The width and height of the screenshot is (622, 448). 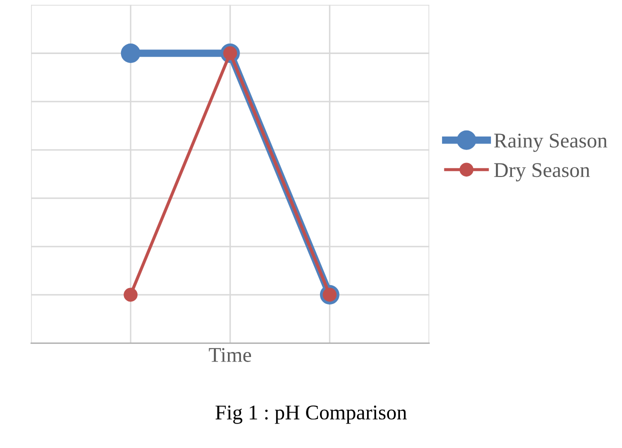 What do you see at coordinates (542, 172) in the screenshot?
I see `legend-label: Dry Season` at bounding box center [542, 172].